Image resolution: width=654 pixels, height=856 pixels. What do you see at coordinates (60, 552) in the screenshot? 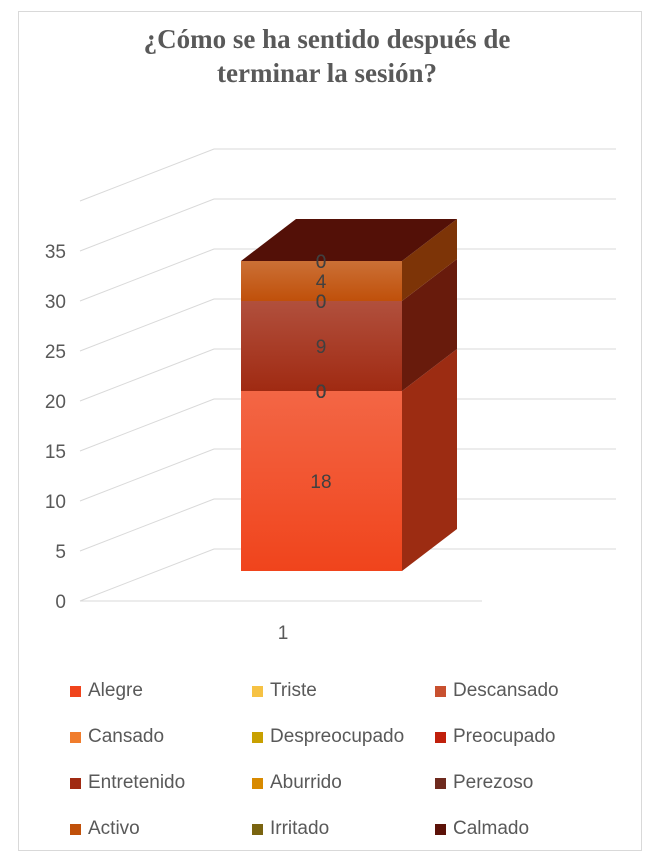
I see `y-tick-label: 5` at bounding box center [60, 552].